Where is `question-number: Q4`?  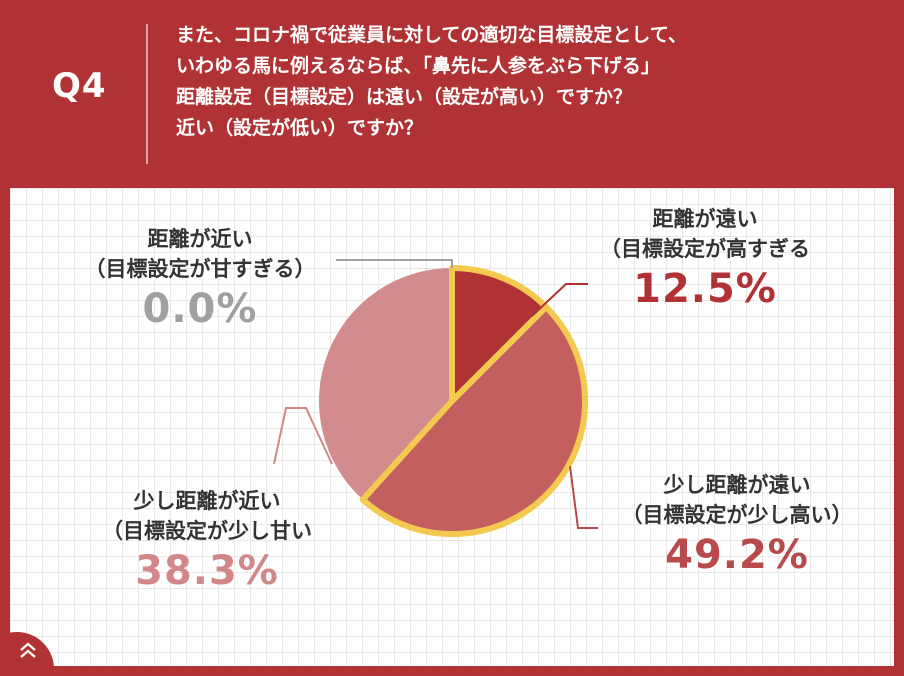
question-number: Q4 is located at coordinates (79, 86).